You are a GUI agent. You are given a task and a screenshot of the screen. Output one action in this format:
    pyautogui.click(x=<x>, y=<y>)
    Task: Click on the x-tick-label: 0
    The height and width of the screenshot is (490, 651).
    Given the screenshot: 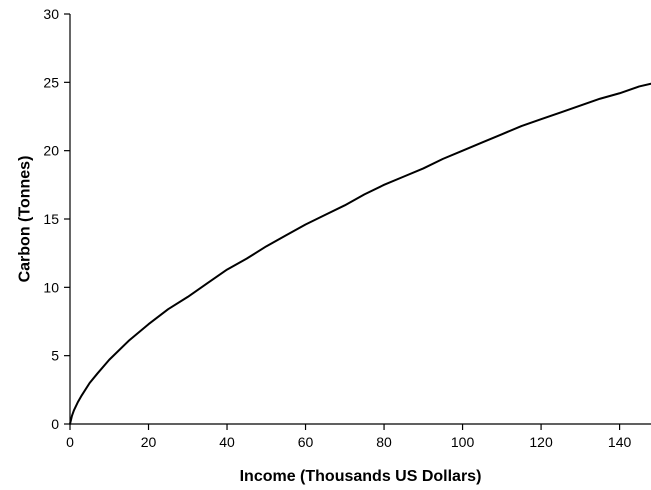 What is the action you would take?
    pyautogui.click(x=70, y=442)
    